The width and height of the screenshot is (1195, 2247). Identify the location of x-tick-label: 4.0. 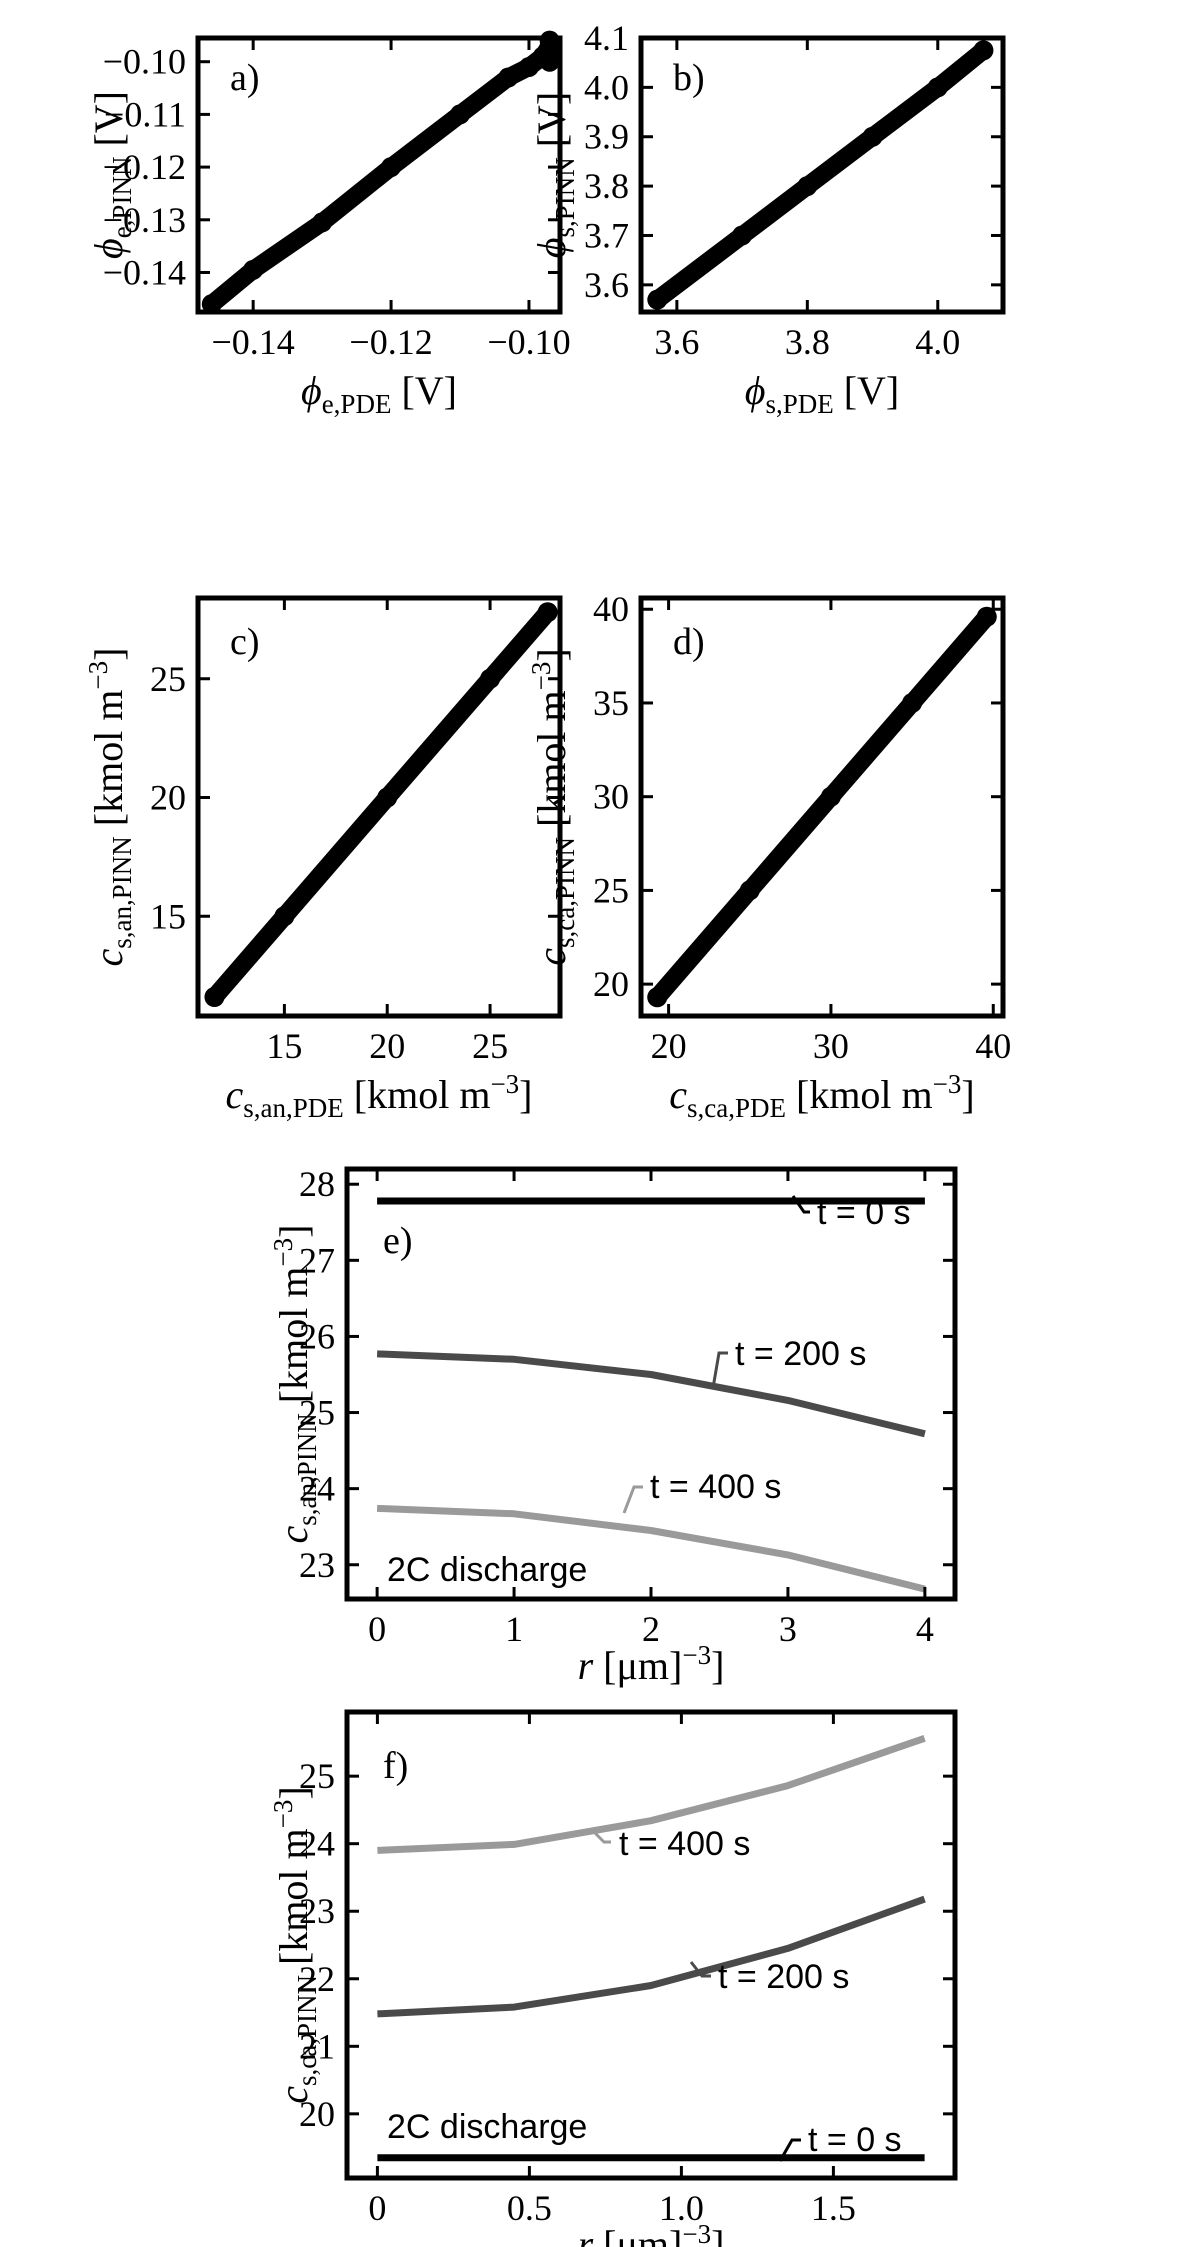
(937, 342).